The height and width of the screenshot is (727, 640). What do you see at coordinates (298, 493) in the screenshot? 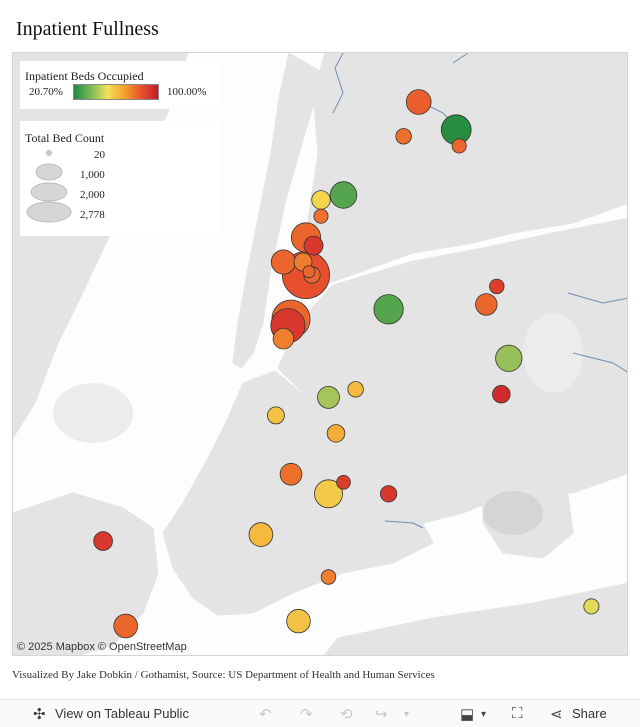
I see `land-brooklyn` at bounding box center [298, 493].